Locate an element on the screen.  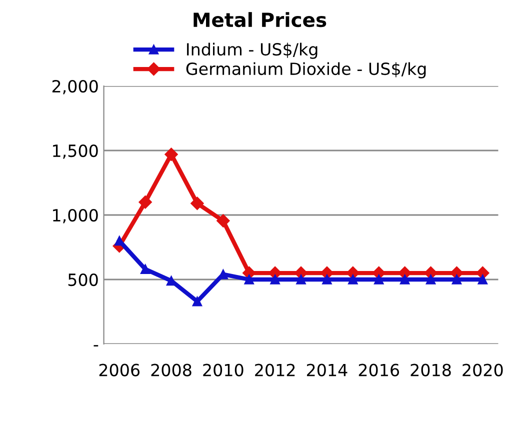
y-tick-label: 1,500 is located at coordinates (75, 151).